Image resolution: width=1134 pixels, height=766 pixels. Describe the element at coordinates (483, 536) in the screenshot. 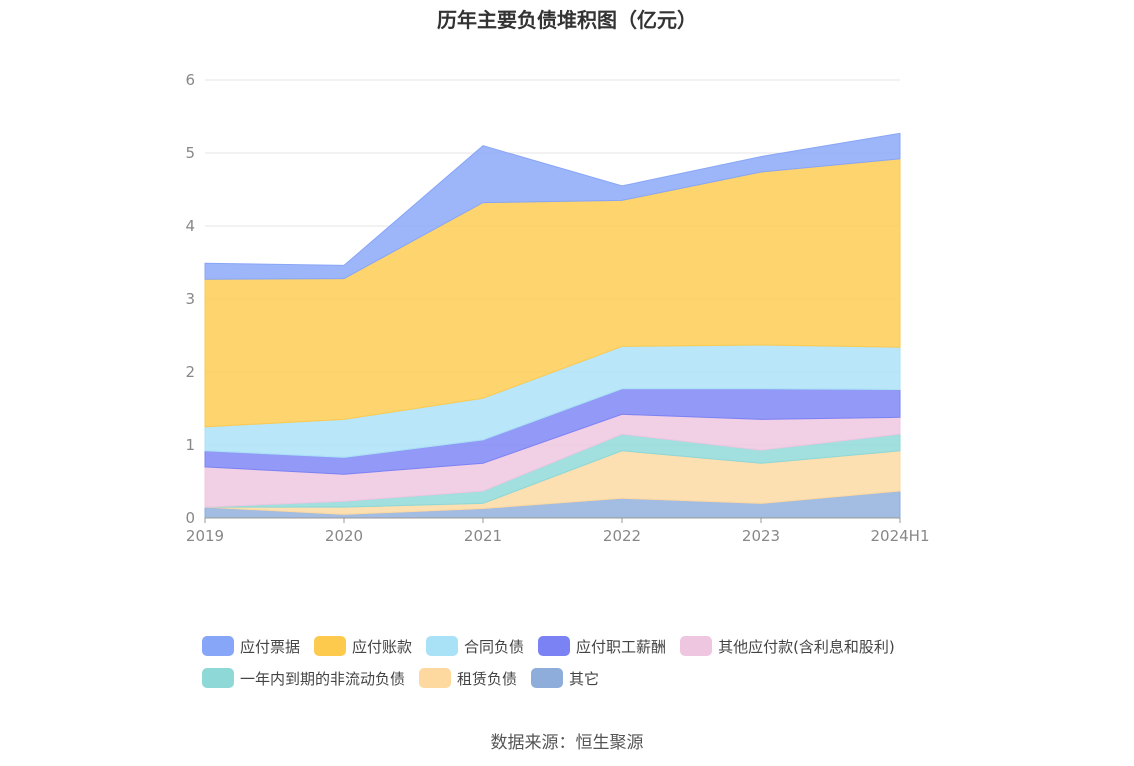

I see `x-tick-label: 2021` at that location.